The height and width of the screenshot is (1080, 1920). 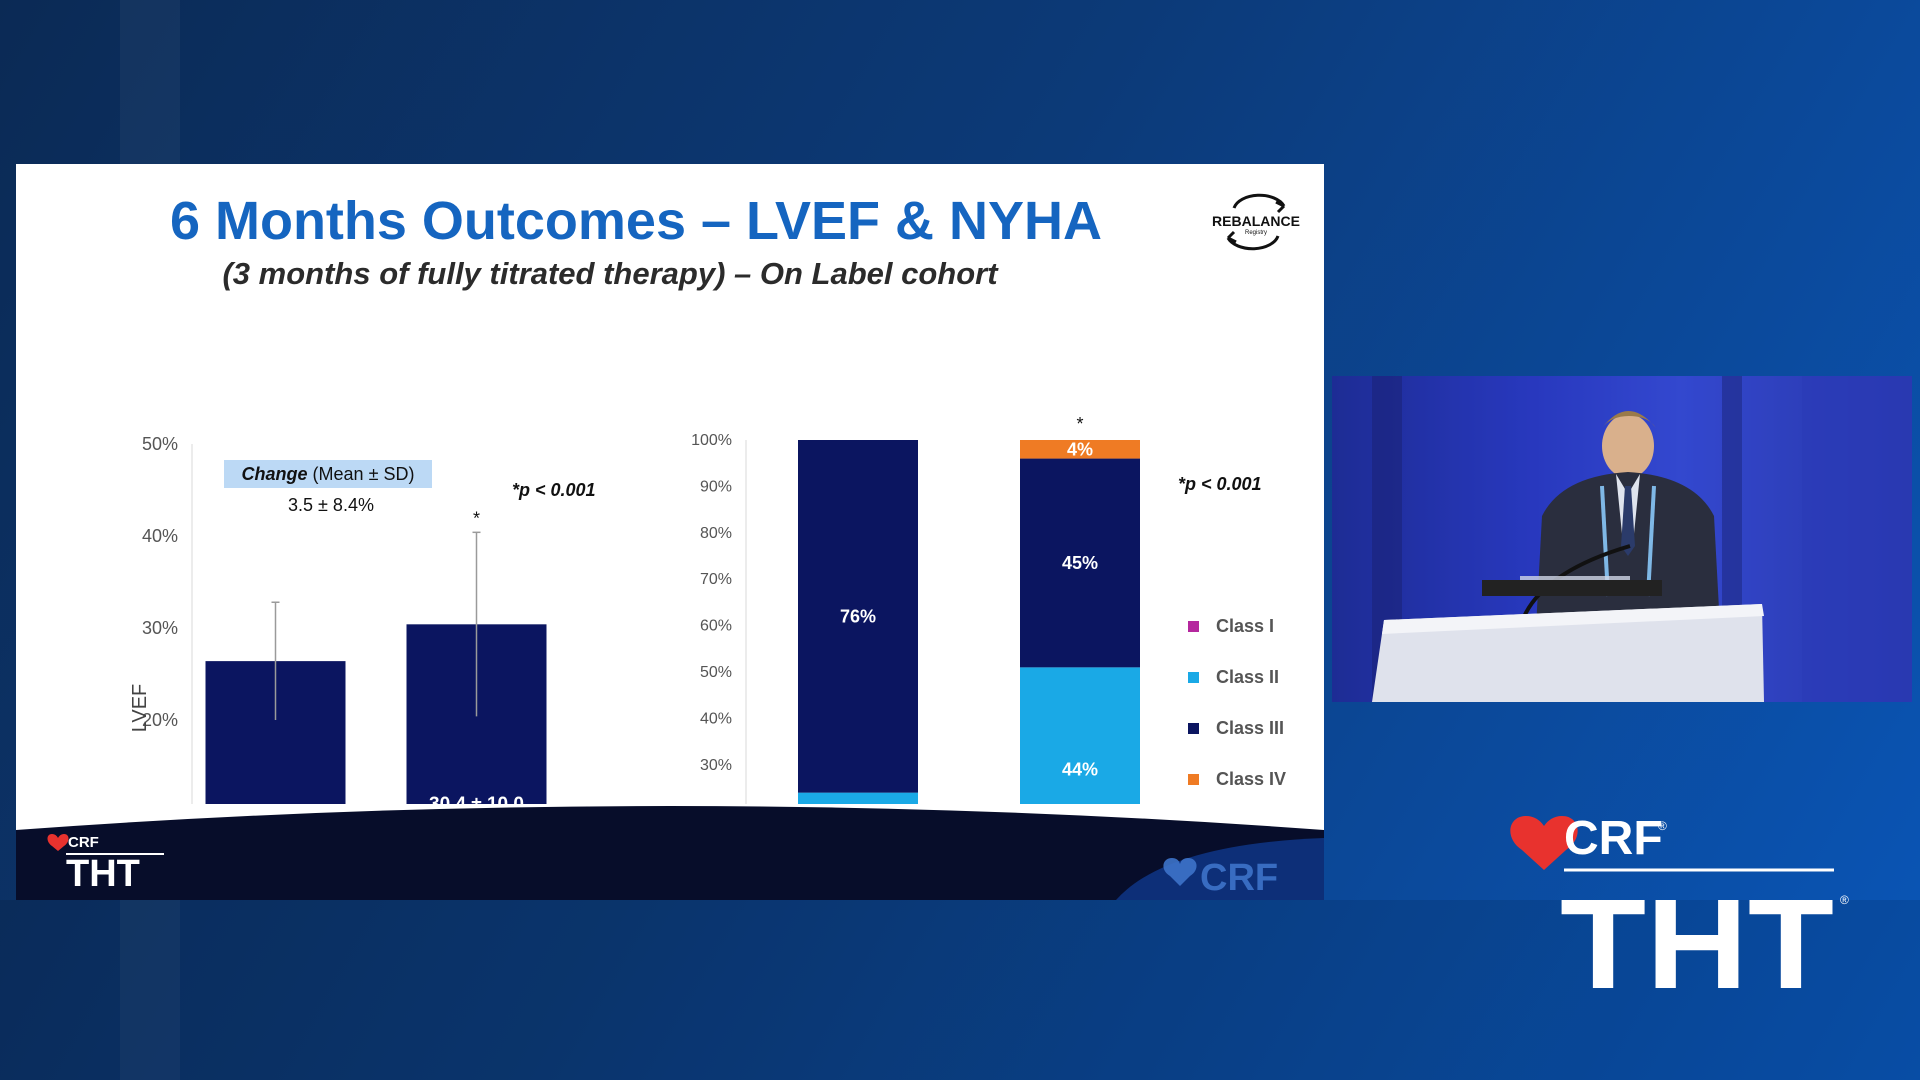 I want to click on nyha-legend: Class I Class II Class III Class IV, so click(x=1237, y=702).